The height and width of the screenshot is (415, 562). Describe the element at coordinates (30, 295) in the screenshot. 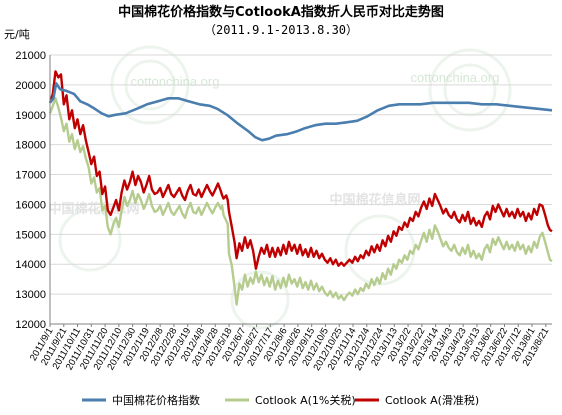

I see `y-tick-label: 13000` at that location.